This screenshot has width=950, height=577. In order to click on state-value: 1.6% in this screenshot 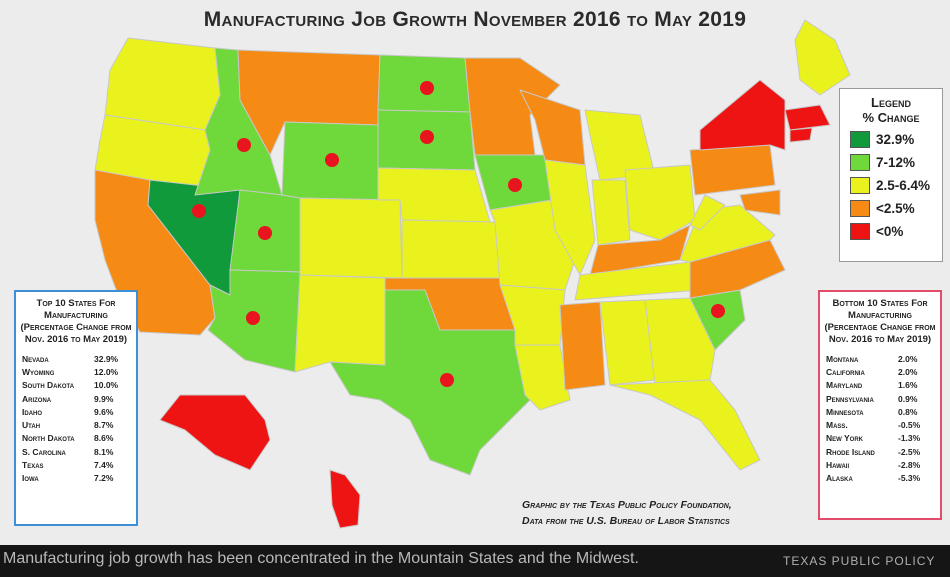, I will do `click(908, 385)`.